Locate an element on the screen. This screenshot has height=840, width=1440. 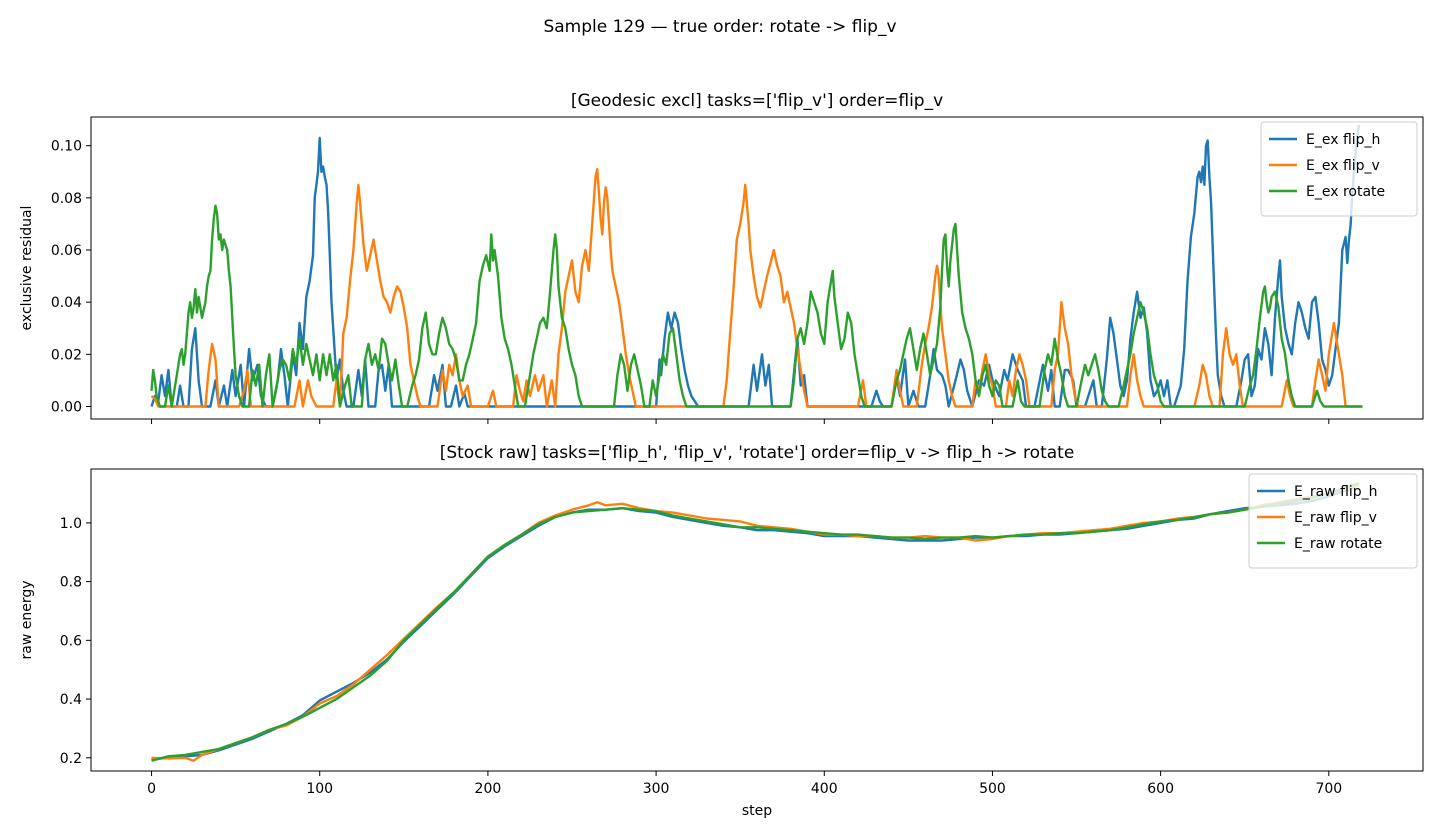
legend-label: E_ex flip_h is located at coordinates (1343, 140).